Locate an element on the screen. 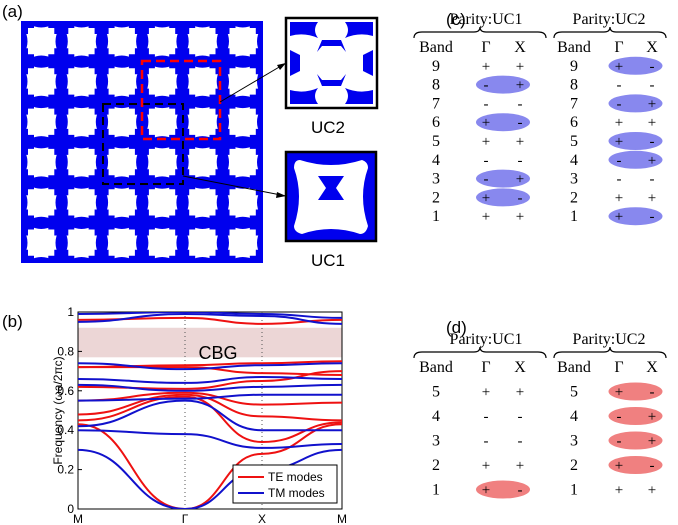 The width and height of the screenshot is (678, 525). uc2-dashed-box is located at coordinates (181, 100).